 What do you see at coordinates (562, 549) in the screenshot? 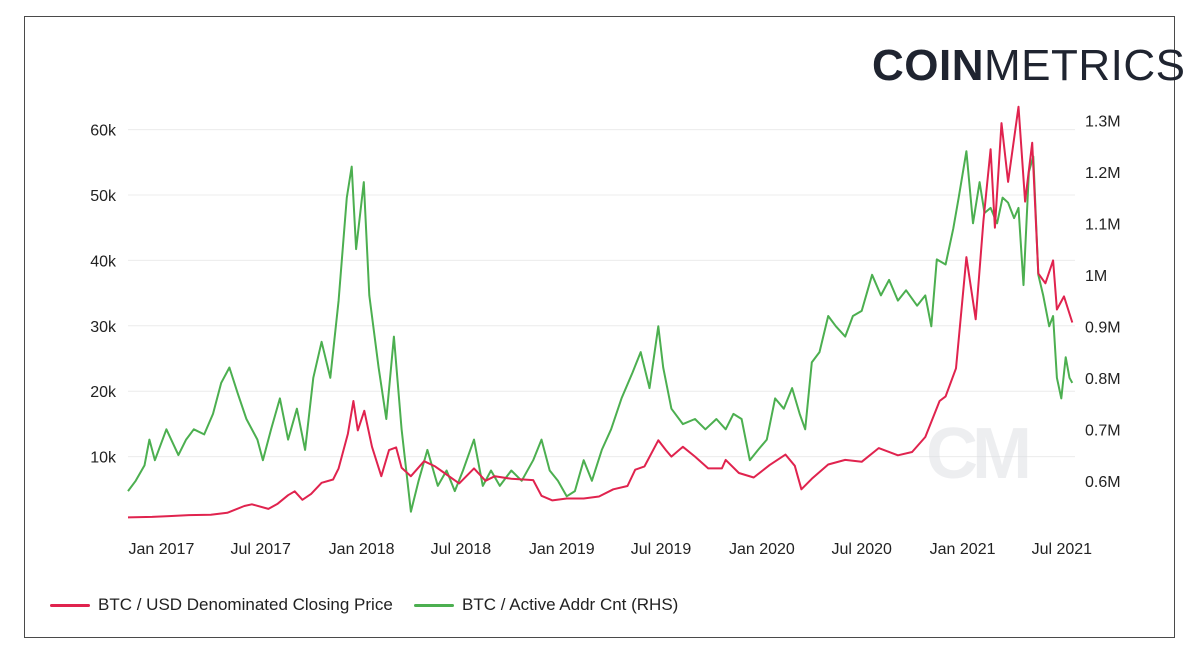
I see `x-tick-label: Jan 2019` at bounding box center [562, 549].